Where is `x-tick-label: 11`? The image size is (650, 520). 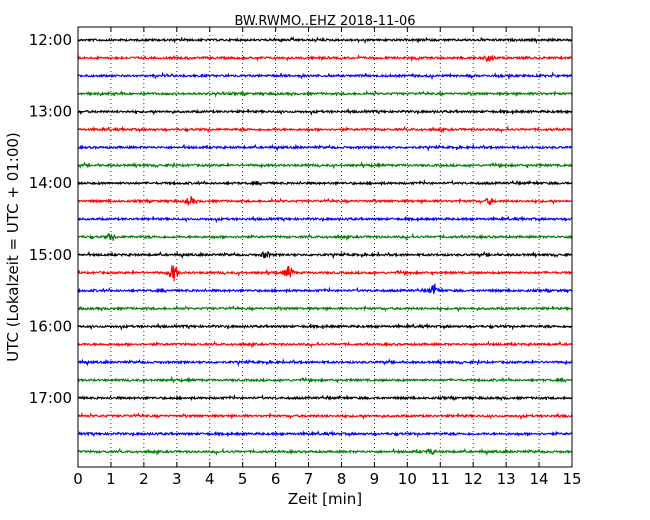 x-tick-label: 11 is located at coordinates (440, 479).